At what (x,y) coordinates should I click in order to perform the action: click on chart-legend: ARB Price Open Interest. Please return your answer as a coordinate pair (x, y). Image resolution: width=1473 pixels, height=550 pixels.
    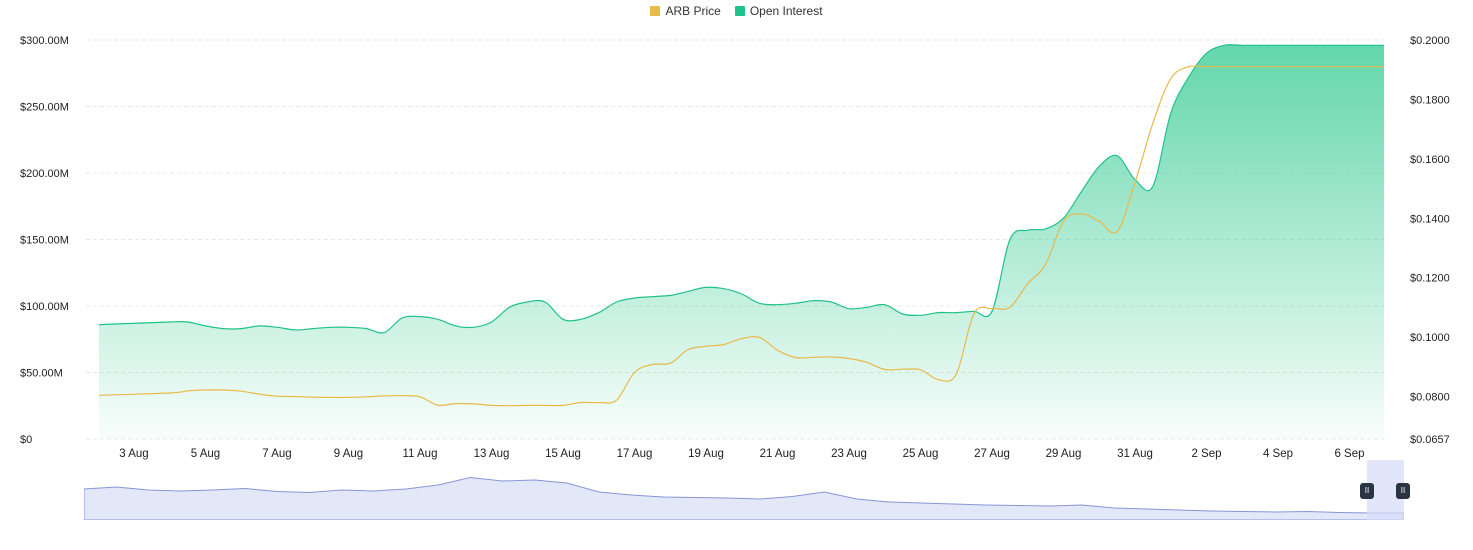
    Looking at the image, I should click on (736, 11).